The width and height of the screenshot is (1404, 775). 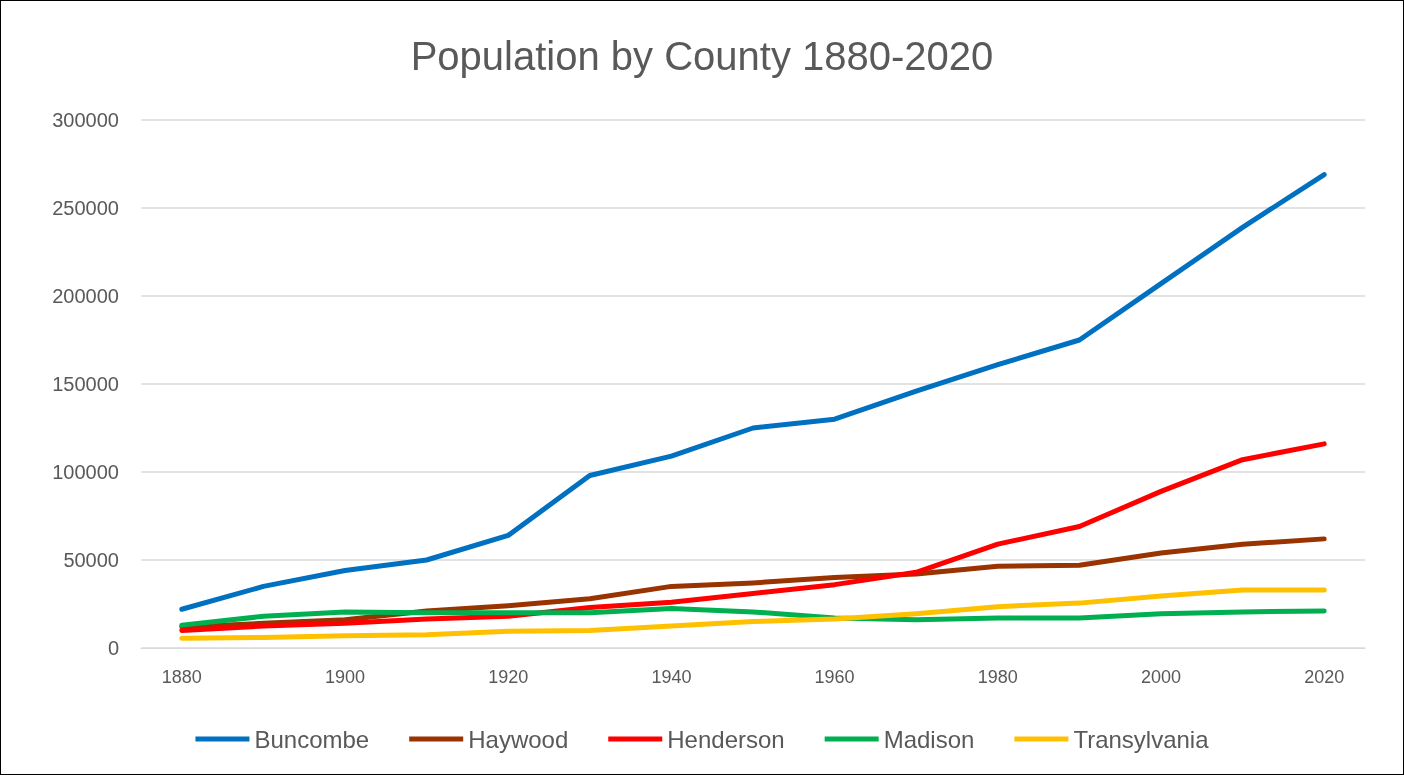 What do you see at coordinates (726, 739) in the screenshot?
I see `legend-label: Henderson` at bounding box center [726, 739].